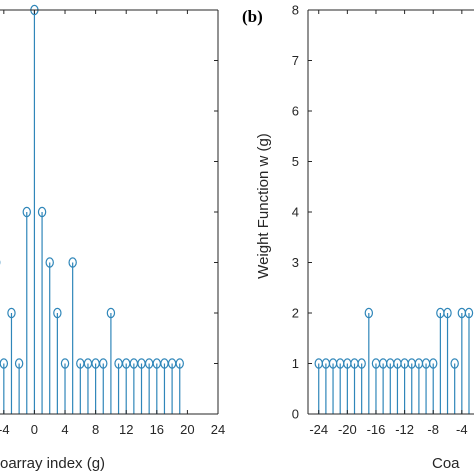 The height and width of the screenshot is (474, 474). I want to click on y-tick-label: 2, so click(295, 313).